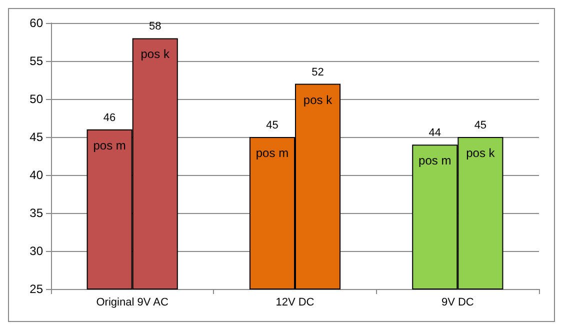 This screenshot has width=563, height=330. I want to click on data-label: 44, so click(435, 133).